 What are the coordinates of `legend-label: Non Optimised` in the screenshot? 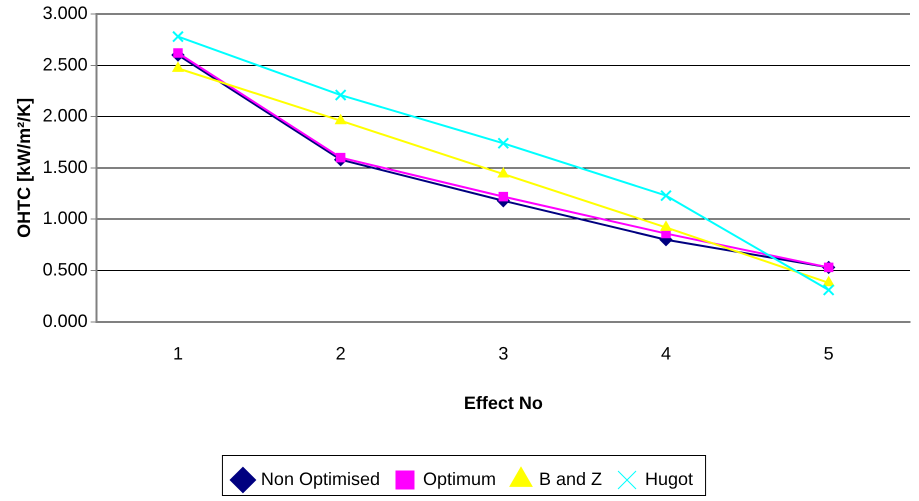 It's located at (320, 478).